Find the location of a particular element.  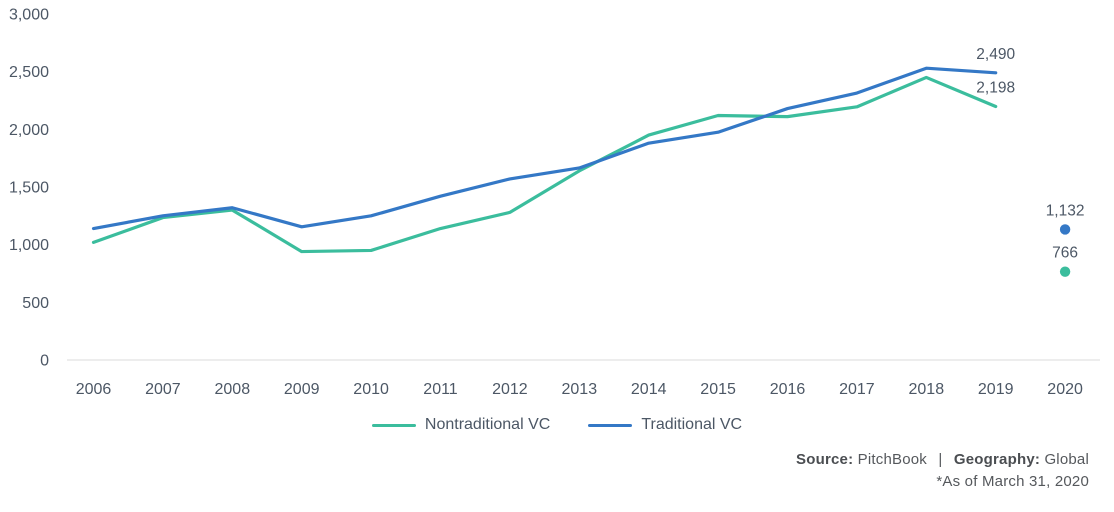

legend-item-traditional-vc: Traditional VC is located at coordinates (665, 425).